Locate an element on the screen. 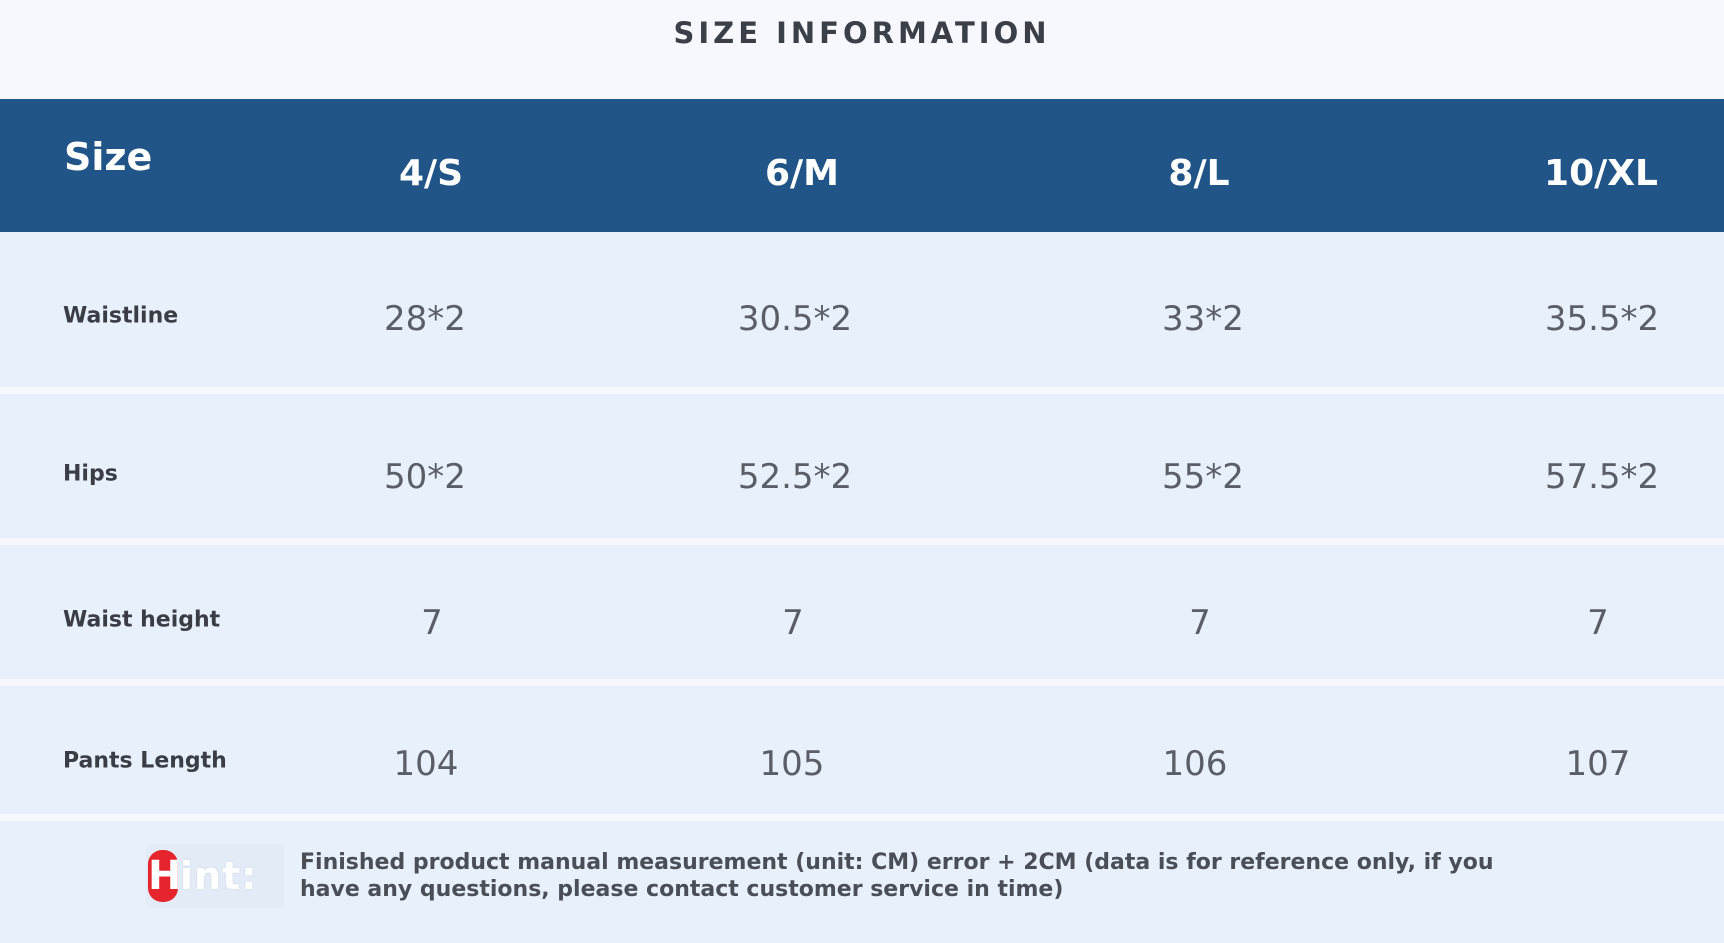 Image resolution: width=1724 pixels, height=943 pixels. table-cell: 52.5*2 is located at coordinates (795, 477).